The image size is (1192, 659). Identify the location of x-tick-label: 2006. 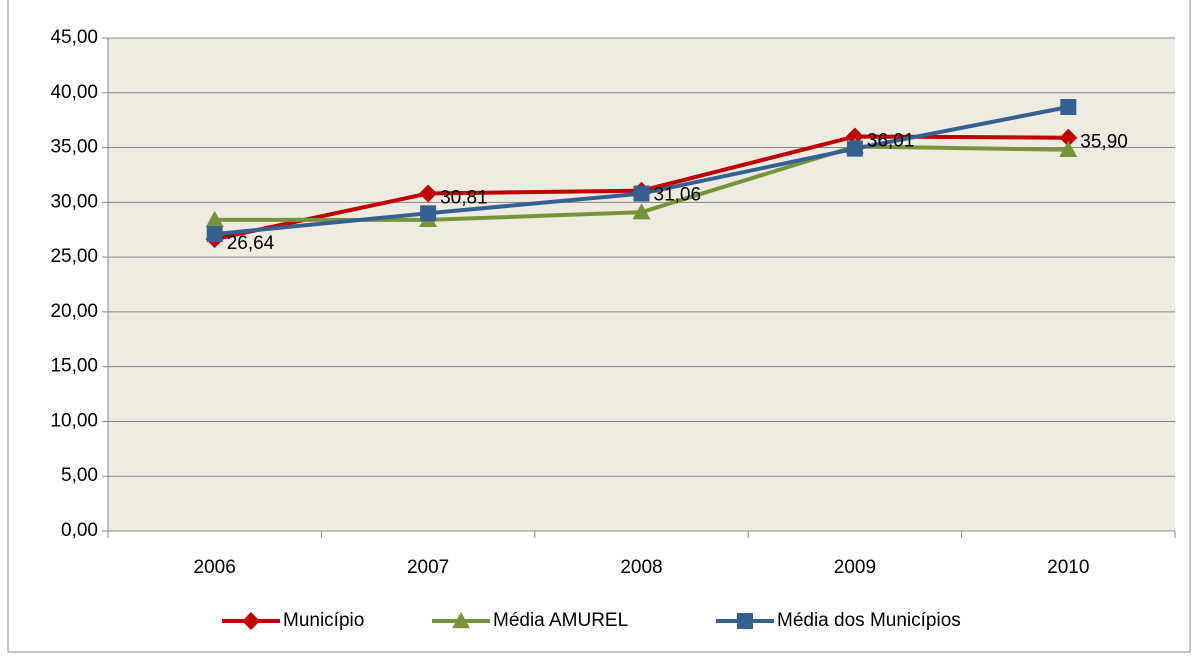
(215, 567).